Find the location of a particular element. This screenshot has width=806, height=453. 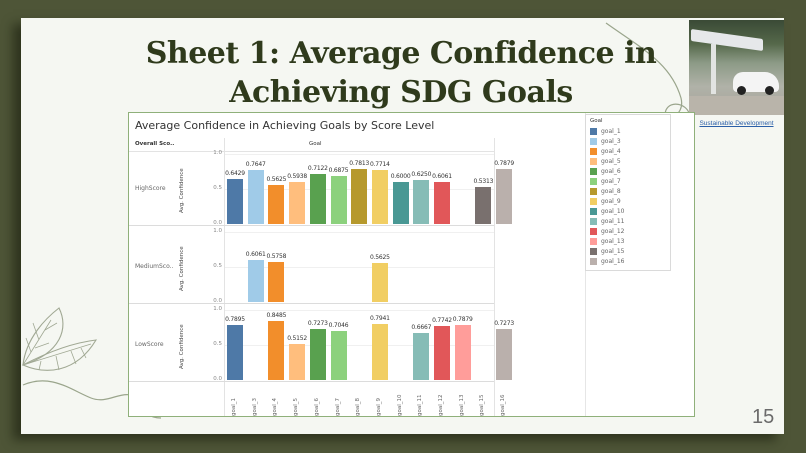

bar-value-label: 0.6061 is located at coordinates (255, 254).